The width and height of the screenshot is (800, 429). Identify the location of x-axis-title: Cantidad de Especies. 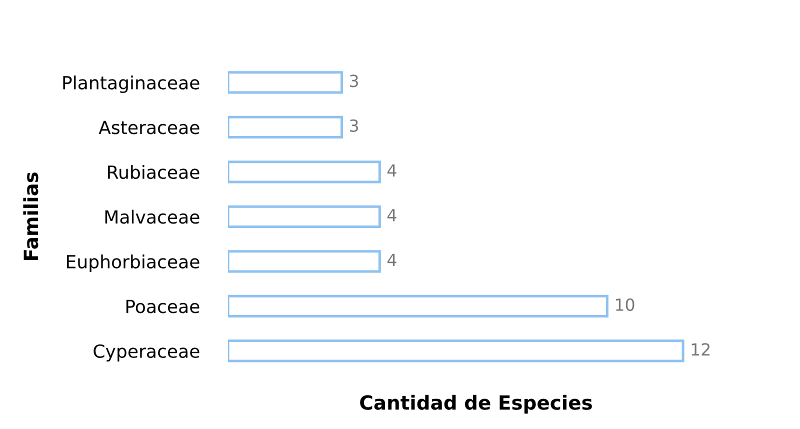
(476, 404).